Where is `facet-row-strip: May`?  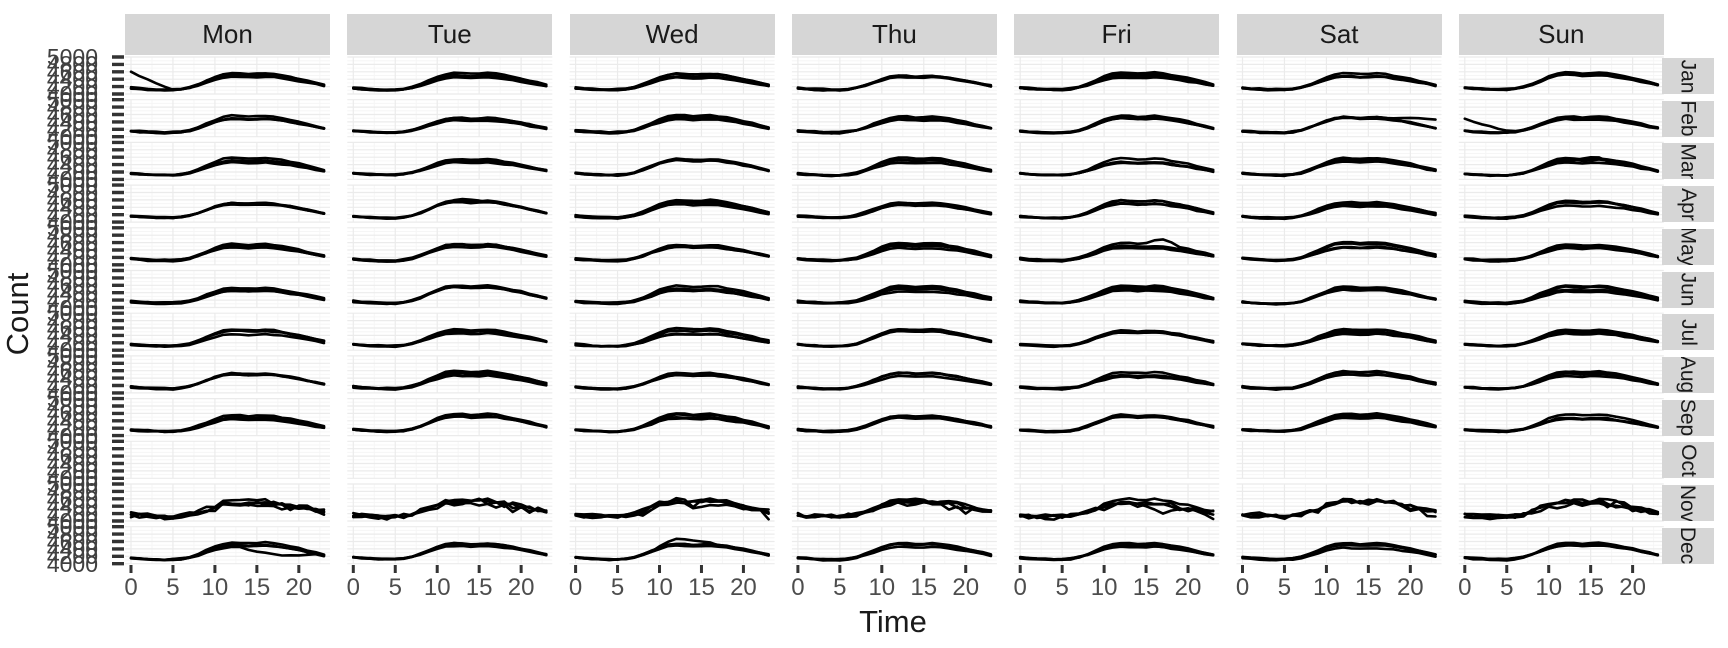 facet-row-strip: May is located at coordinates (1688, 246).